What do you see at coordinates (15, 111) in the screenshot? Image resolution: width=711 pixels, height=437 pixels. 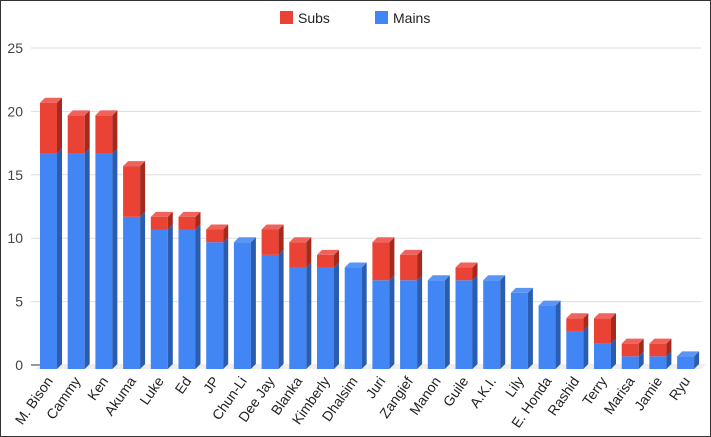 I see `y-tick-label: 20` at bounding box center [15, 111].